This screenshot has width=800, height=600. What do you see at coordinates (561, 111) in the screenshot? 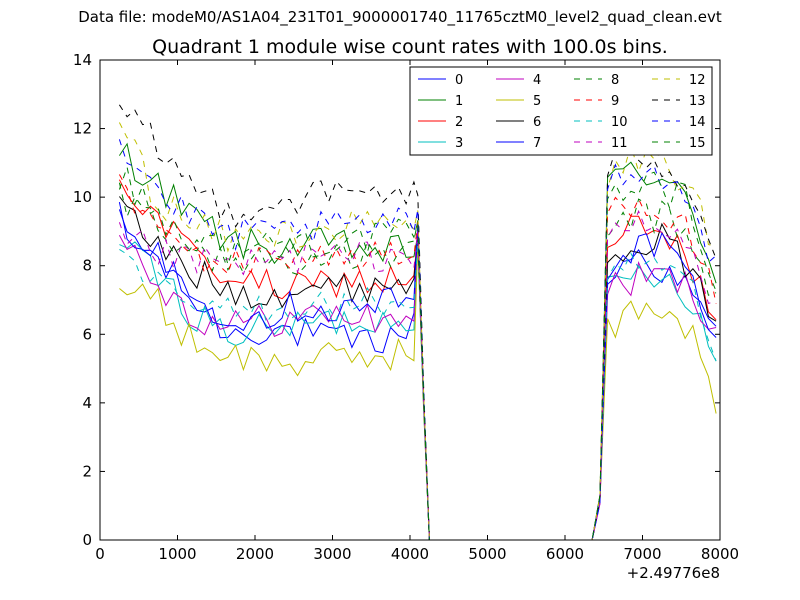
I see `legend-frame` at bounding box center [561, 111].